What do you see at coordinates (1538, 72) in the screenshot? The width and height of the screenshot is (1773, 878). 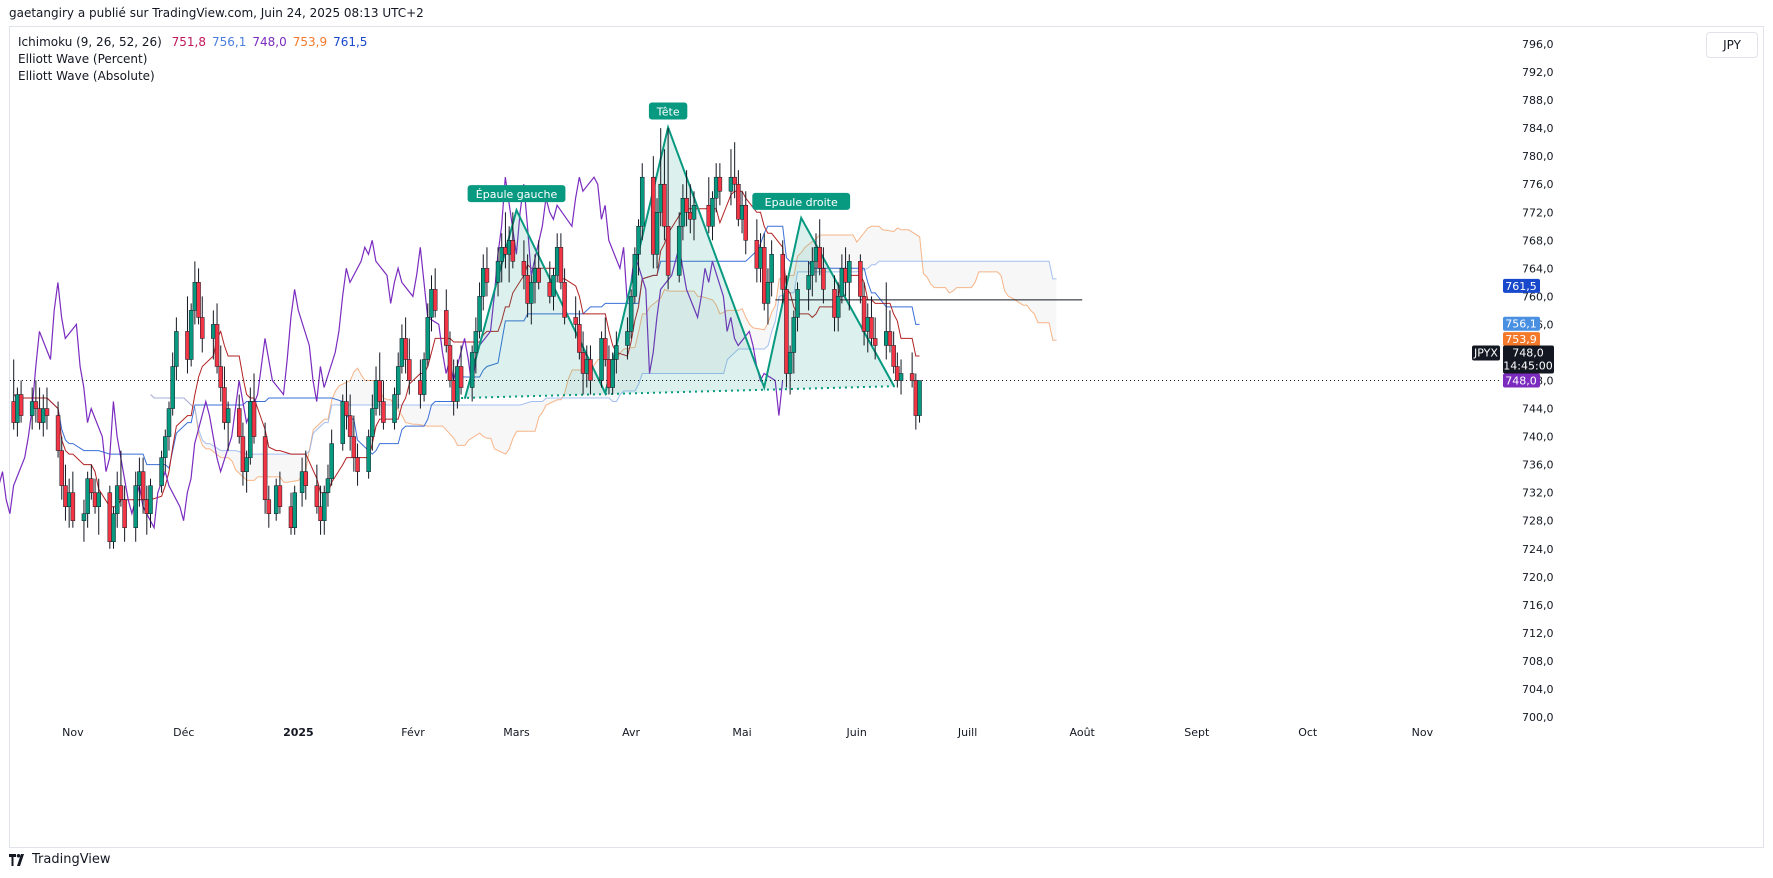 I see `y-tick-label: 792,0` at bounding box center [1538, 72].